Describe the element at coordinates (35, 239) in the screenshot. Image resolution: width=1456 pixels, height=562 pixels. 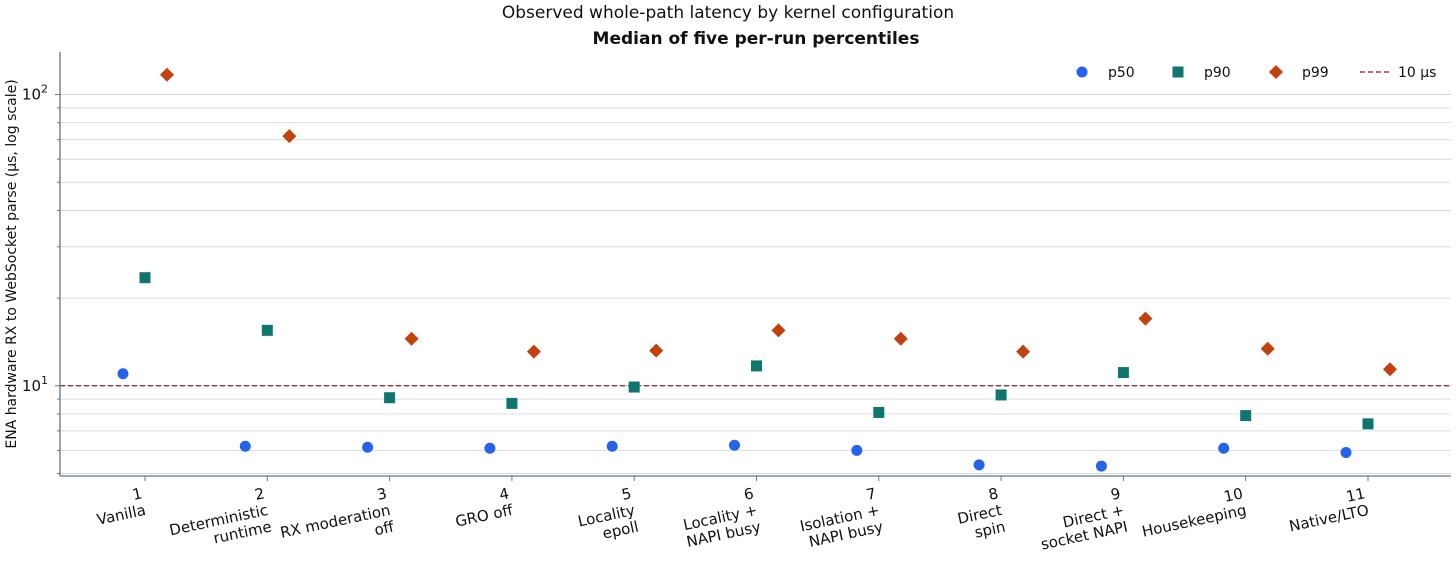
I see `y-tick-labels: 10¹ 10²` at that location.